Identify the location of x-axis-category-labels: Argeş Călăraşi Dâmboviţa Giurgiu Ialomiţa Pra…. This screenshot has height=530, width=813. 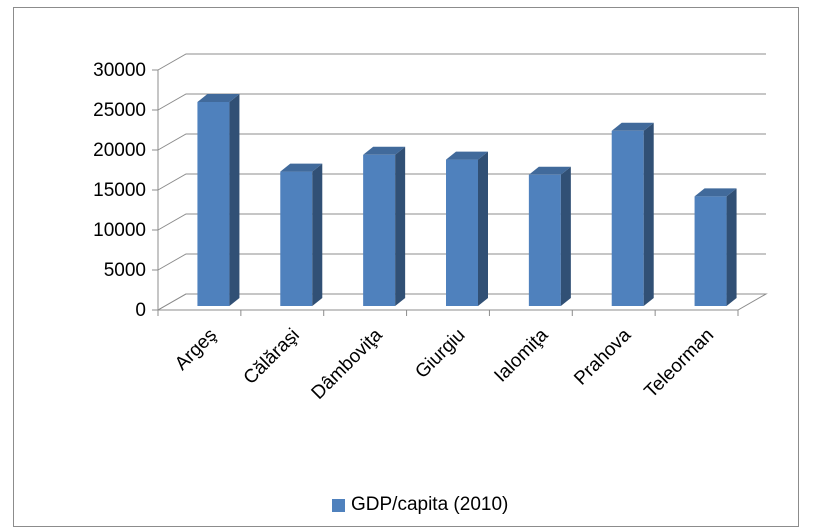
(444, 363).